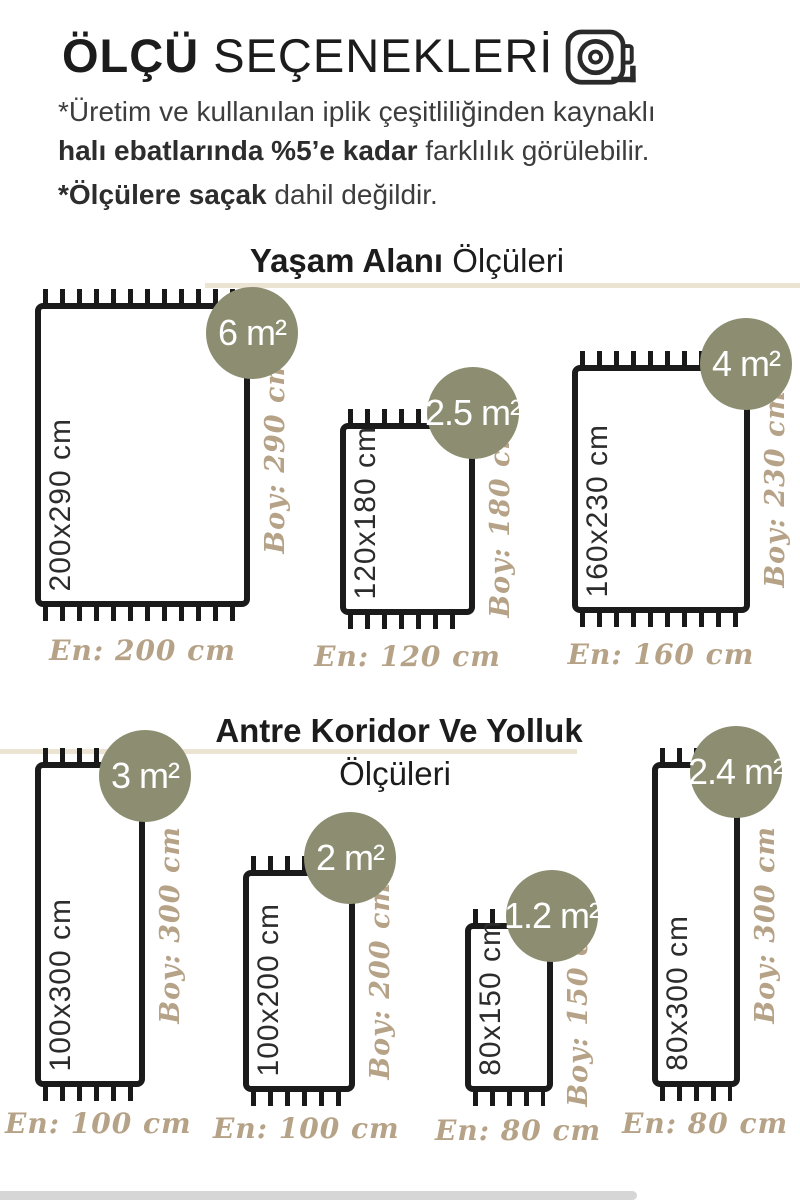 The height and width of the screenshot is (1200, 800). What do you see at coordinates (407, 519) in the screenshot?
I see `rug-diagram-120x180: 120x180 cm` at bounding box center [407, 519].